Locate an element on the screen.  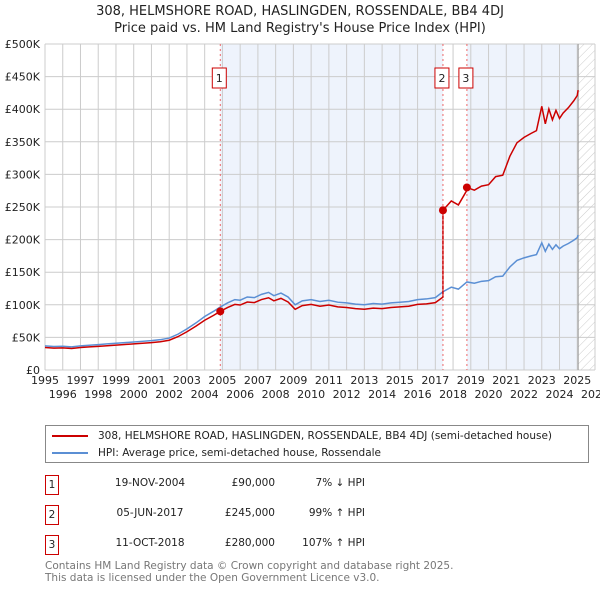
sale-hpi: 7% ↓ HPI is located at coordinates (340, 483).